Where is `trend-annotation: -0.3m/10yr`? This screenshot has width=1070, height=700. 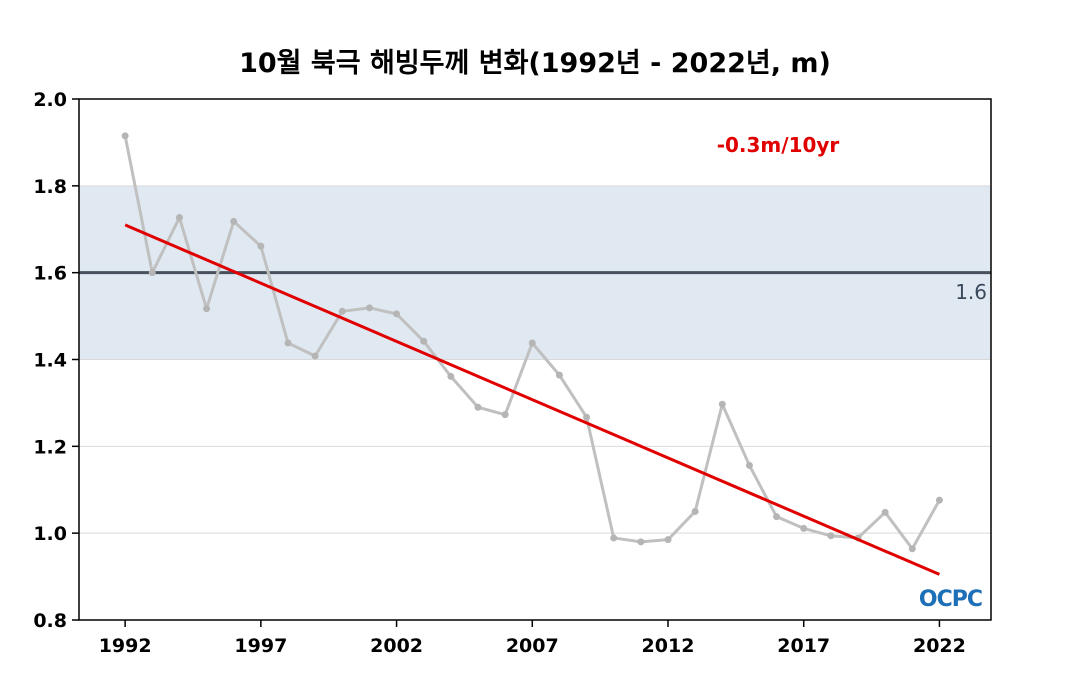 trend-annotation: -0.3m/10yr is located at coordinates (778, 145).